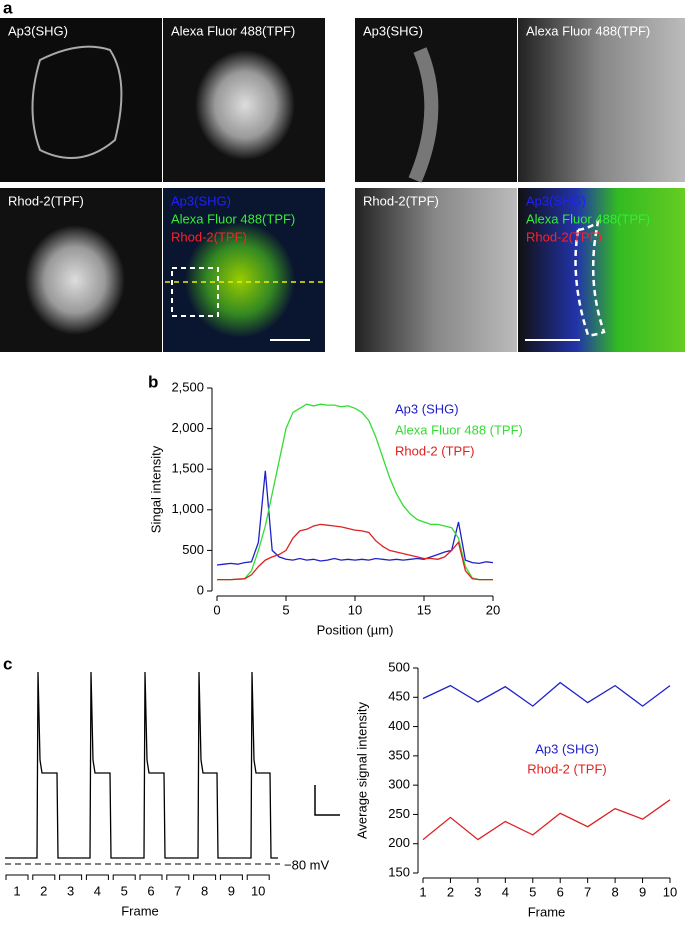  I want to click on x-tick-label: 4, so click(505, 891).